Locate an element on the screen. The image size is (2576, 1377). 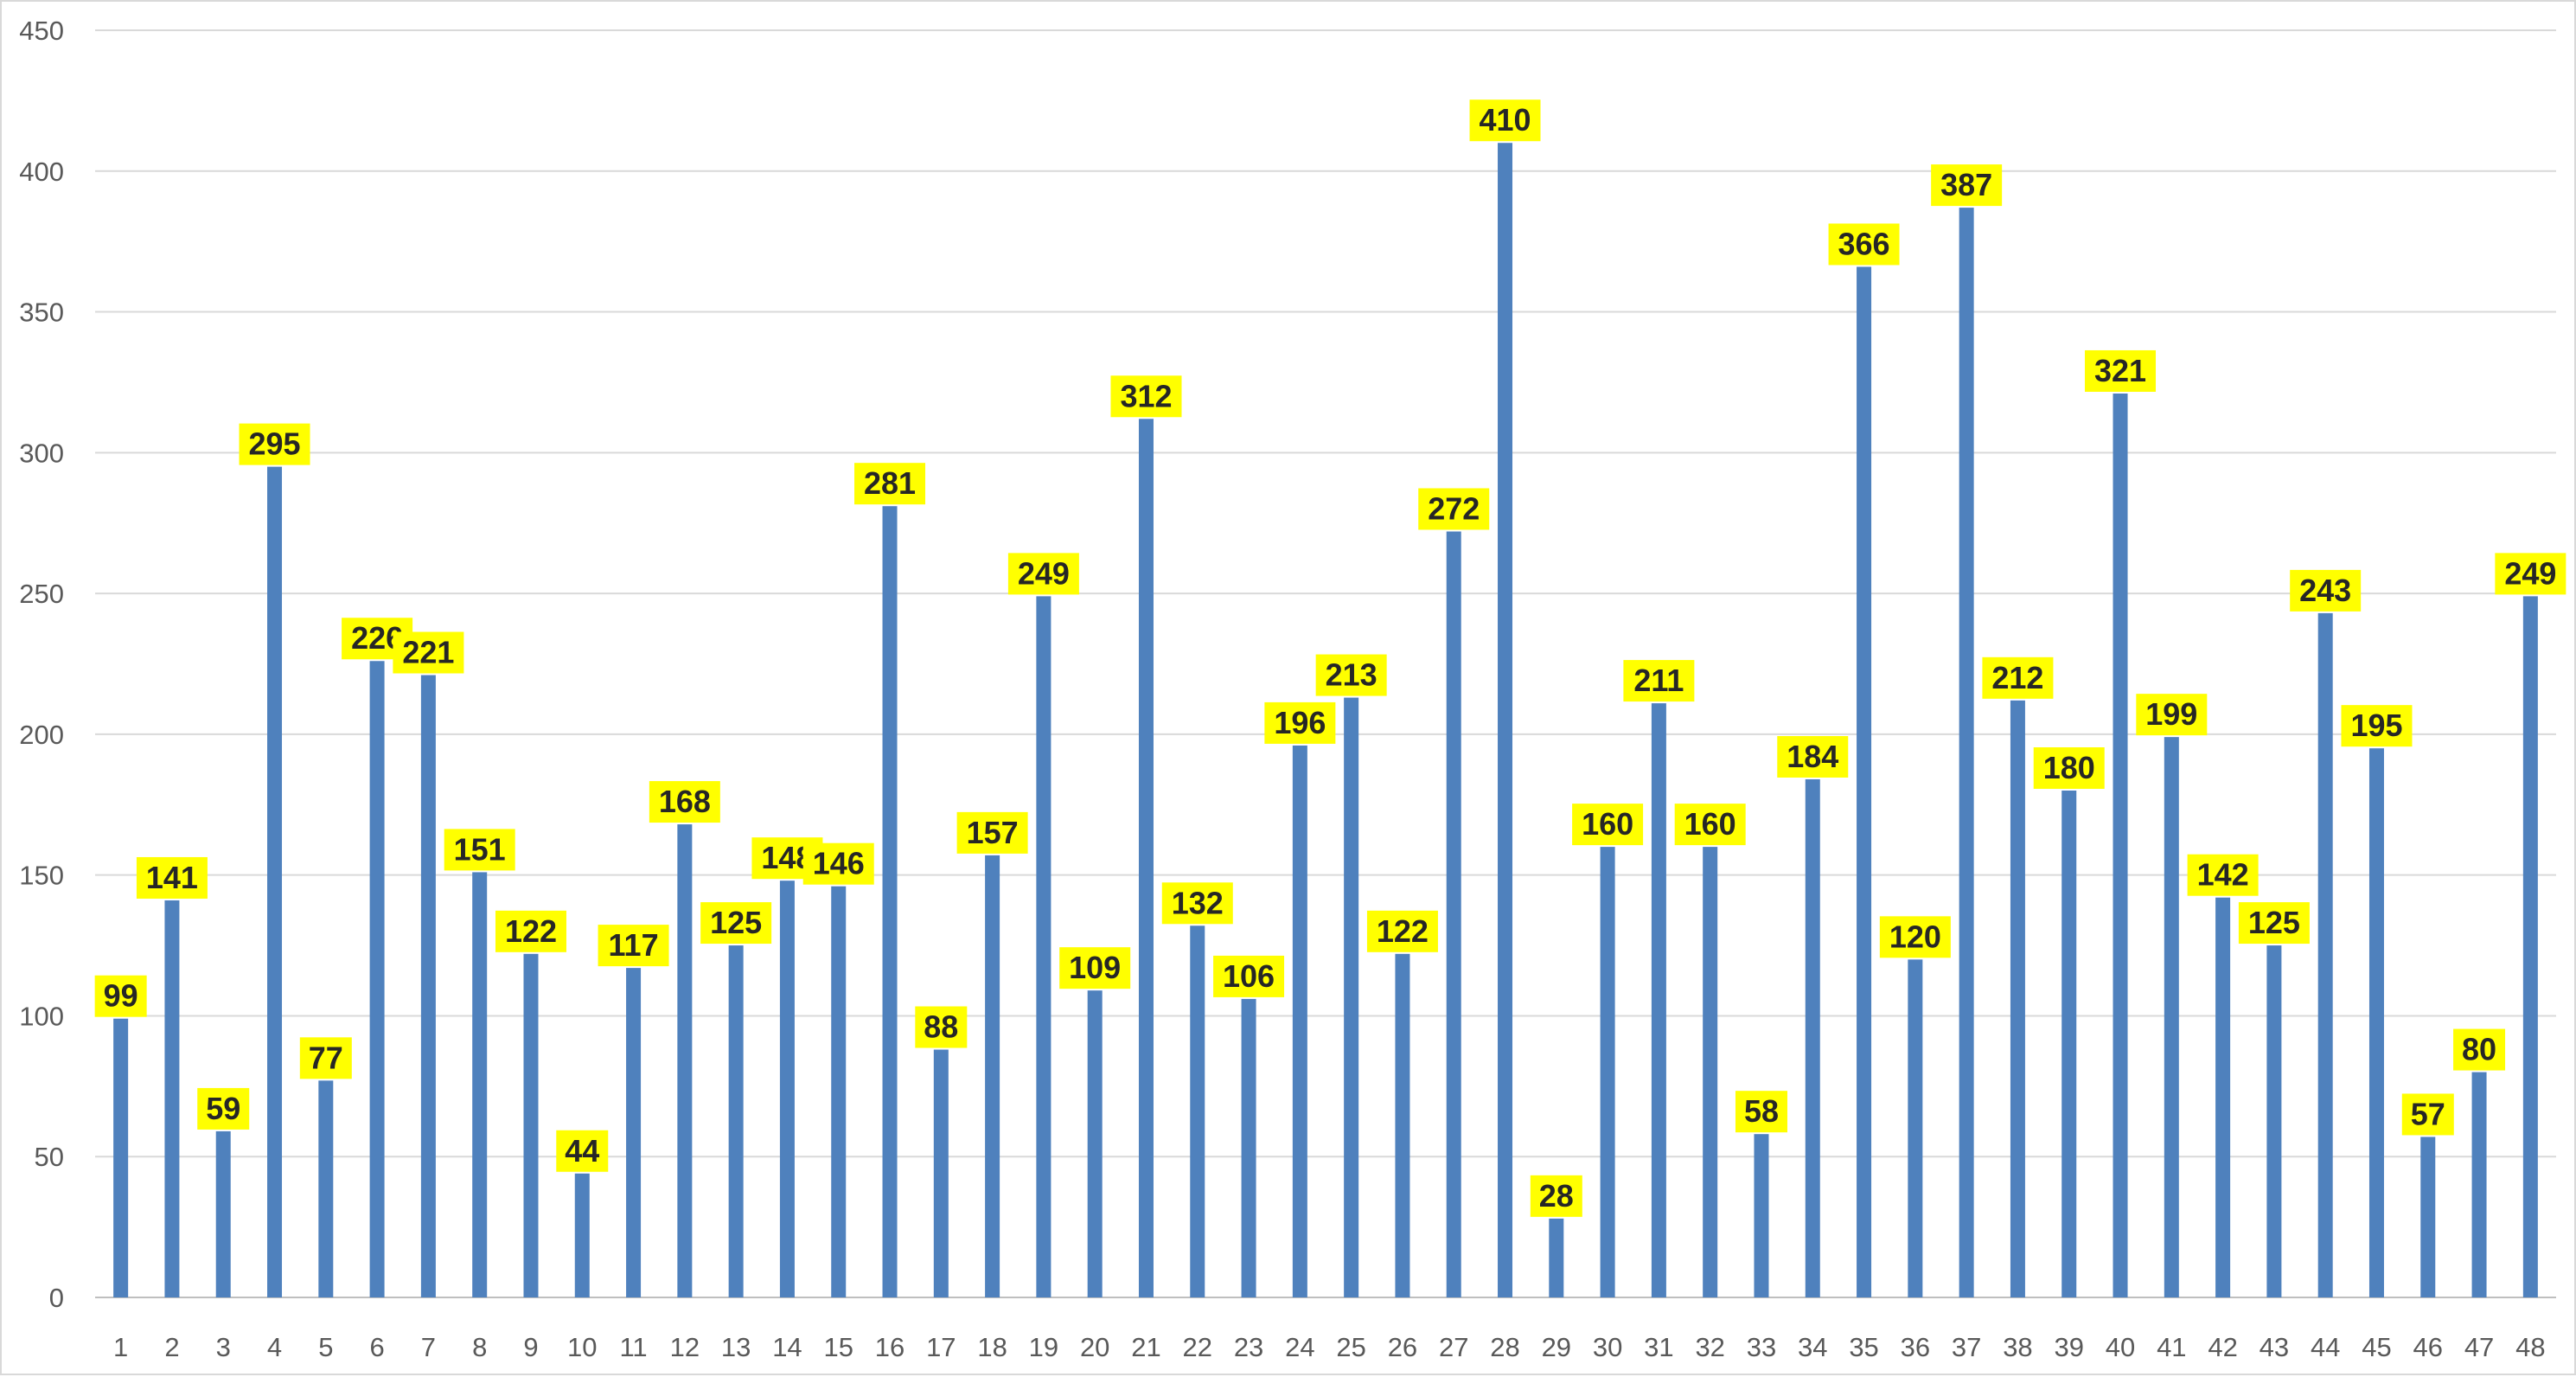
data-label: 59 is located at coordinates (223, 1108).